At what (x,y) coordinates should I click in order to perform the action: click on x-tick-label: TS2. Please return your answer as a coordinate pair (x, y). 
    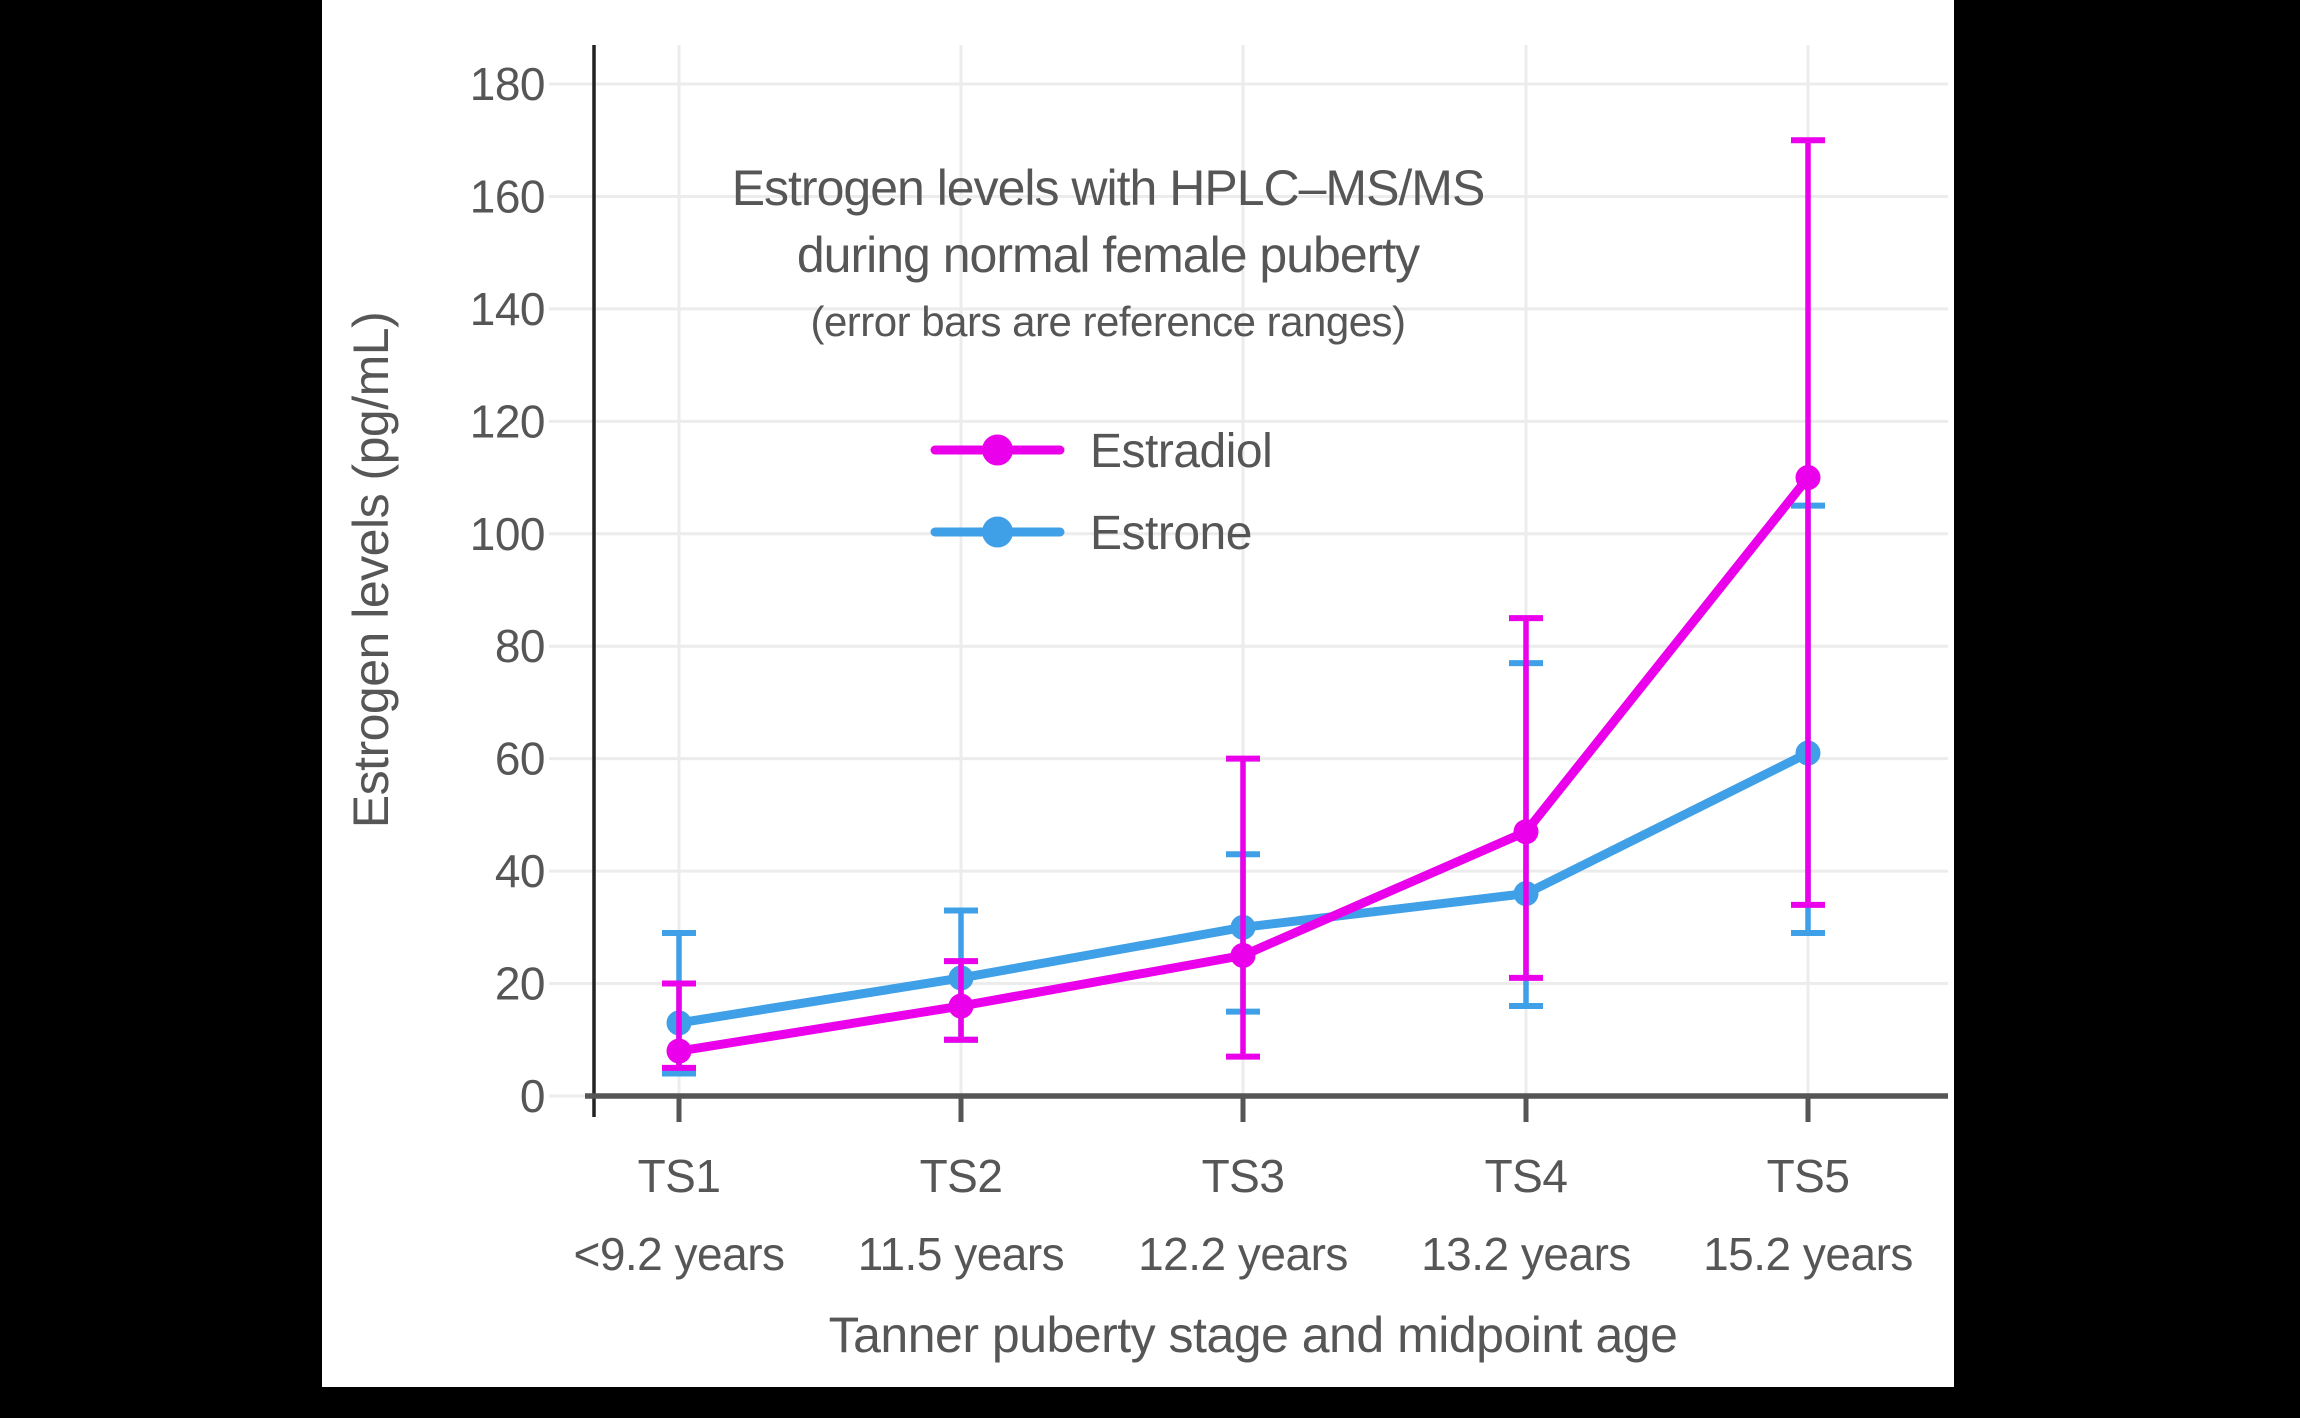
    Looking at the image, I should click on (961, 1176).